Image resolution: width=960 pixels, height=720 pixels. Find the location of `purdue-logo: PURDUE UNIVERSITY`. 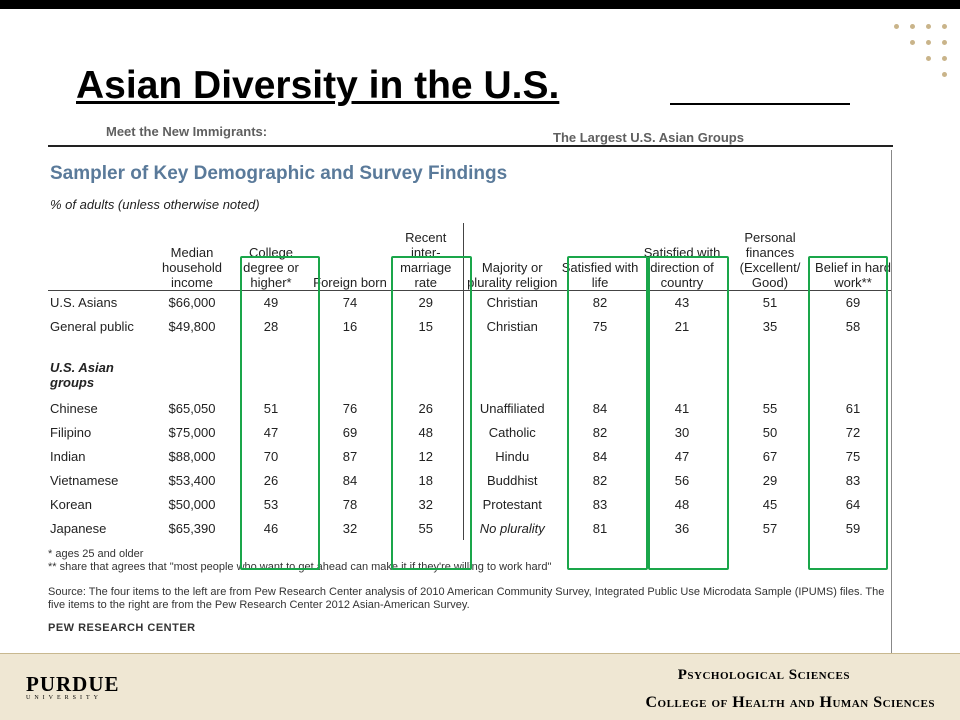

purdue-logo: PURDUE UNIVERSITY is located at coordinates (73, 687).